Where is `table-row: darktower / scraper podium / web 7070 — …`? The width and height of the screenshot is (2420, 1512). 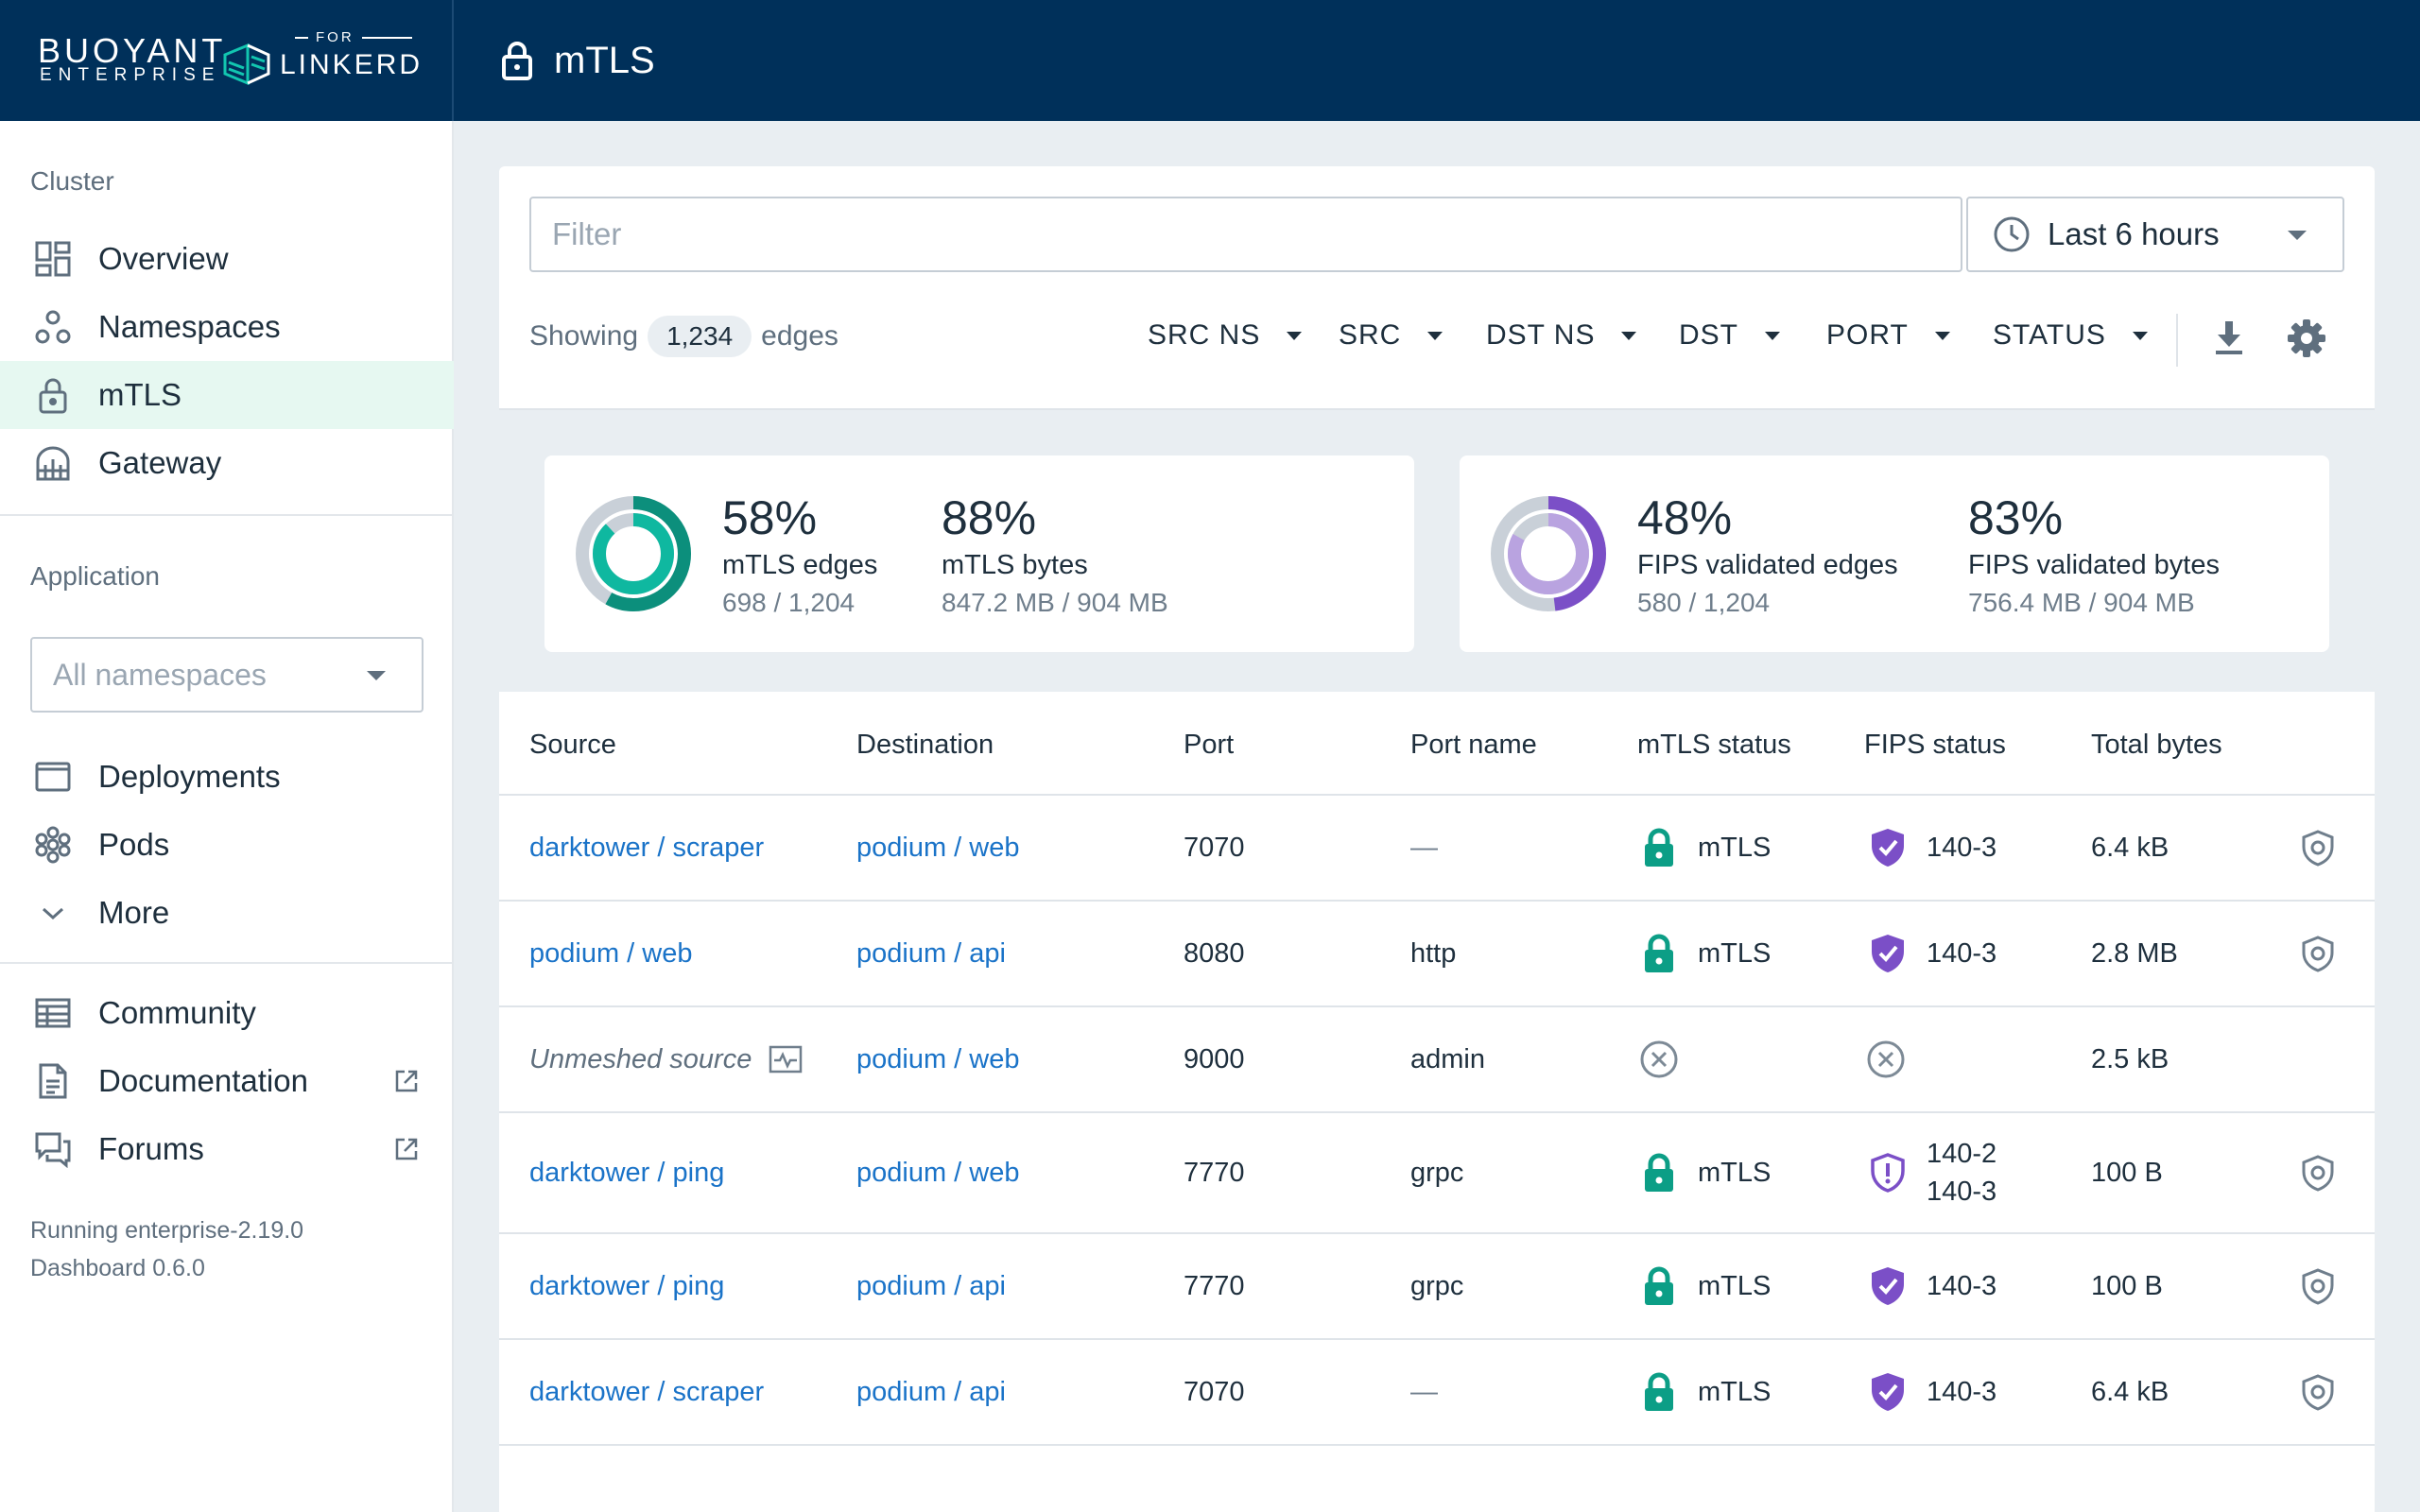
table-row: darktower / scraper podium / web 7070 — … is located at coordinates (1437, 849).